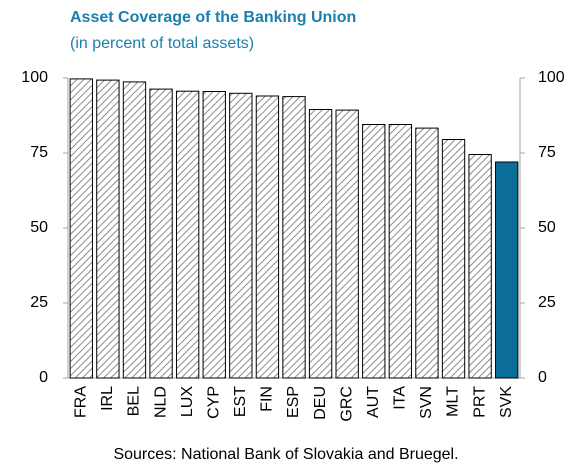 The image size is (572, 469). What do you see at coordinates (547, 152) in the screenshot?
I see `y2-tick-label: 75` at bounding box center [547, 152].